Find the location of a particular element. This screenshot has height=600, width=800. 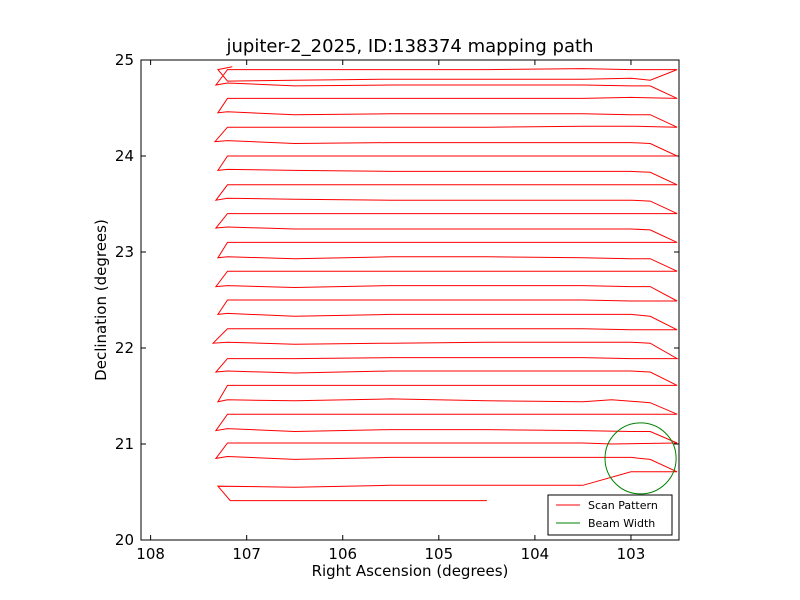

legend-scan-pattern-label: Scan Pattern is located at coordinates (623, 505).